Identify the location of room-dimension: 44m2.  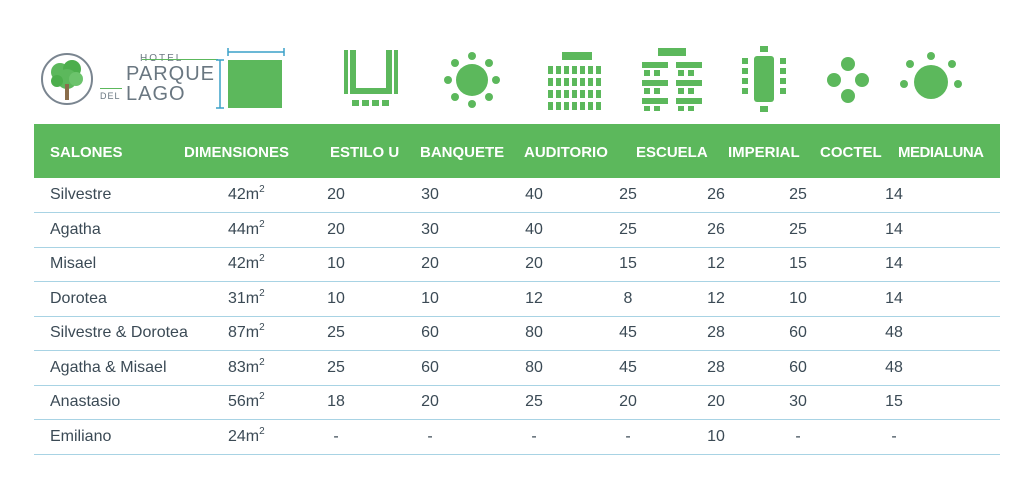
(246, 228).